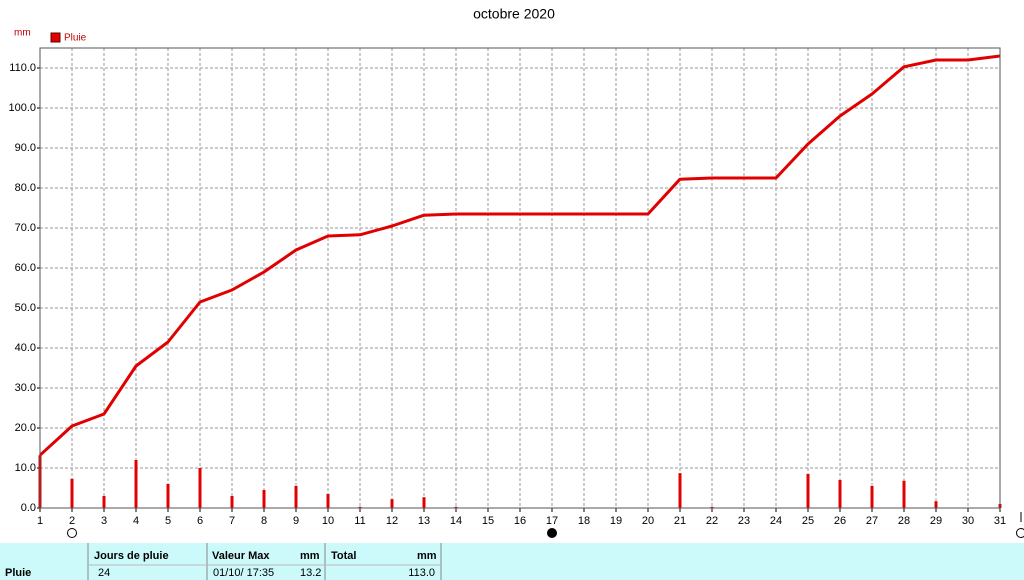  Describe the element at coordinates (343, 556) in the screenshot. I see `column-header: Total` at that location.